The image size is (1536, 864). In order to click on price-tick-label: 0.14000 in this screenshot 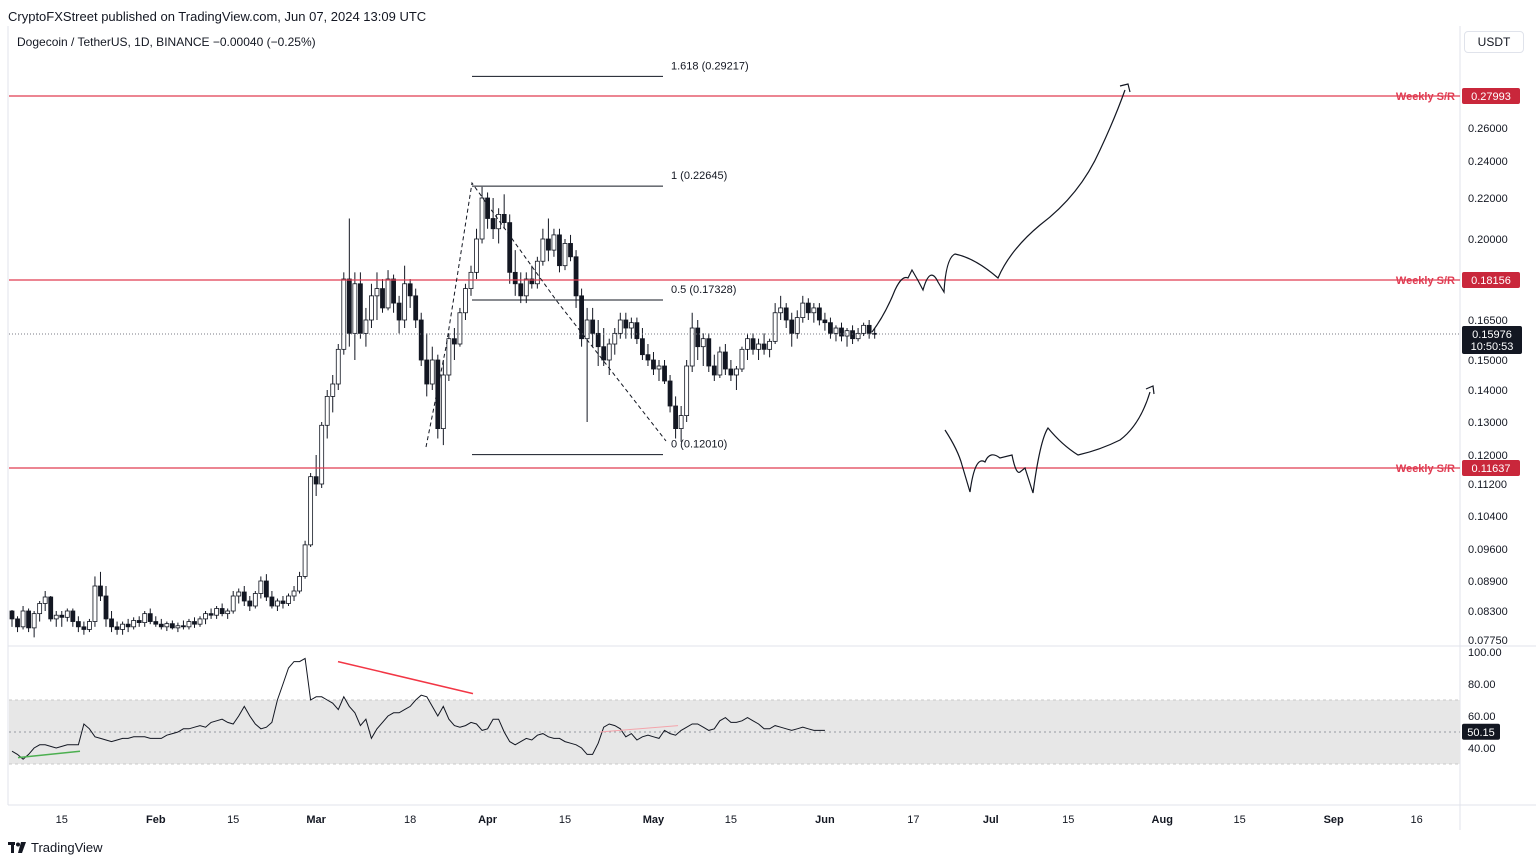, I will do `click(1488, 391)`.